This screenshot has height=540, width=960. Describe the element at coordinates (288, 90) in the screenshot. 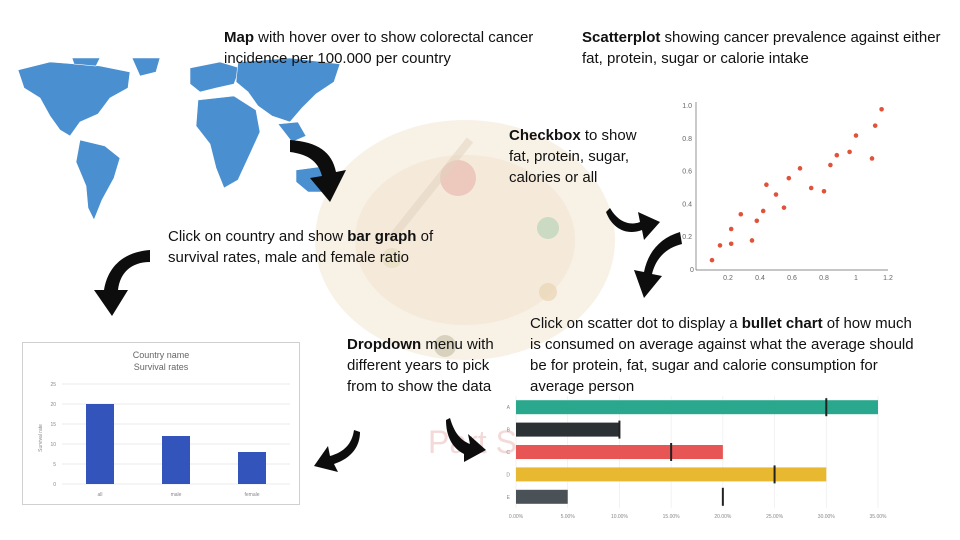

I see `map-asia` at that location.